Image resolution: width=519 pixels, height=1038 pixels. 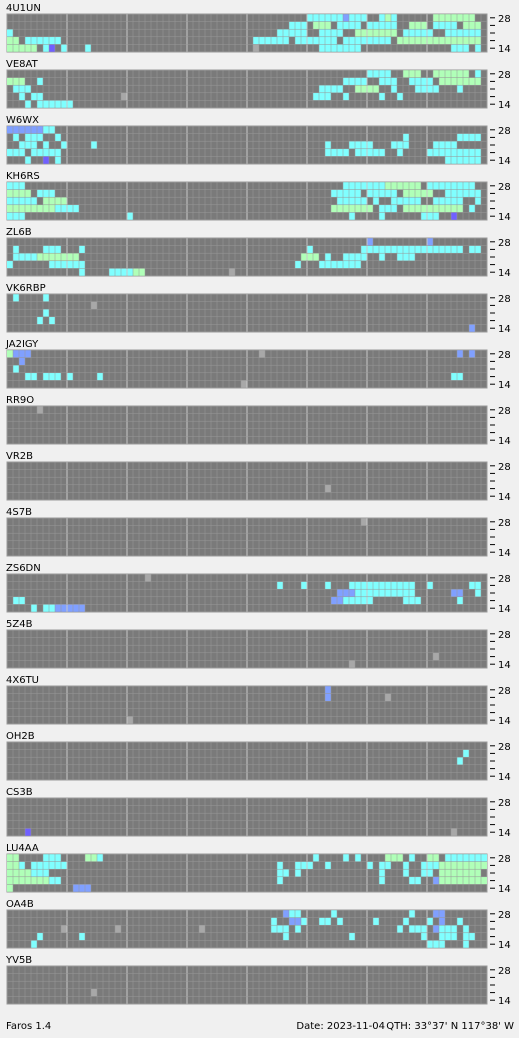 I want to click on station-callsign: VR2B, so click(x=19, y=456).